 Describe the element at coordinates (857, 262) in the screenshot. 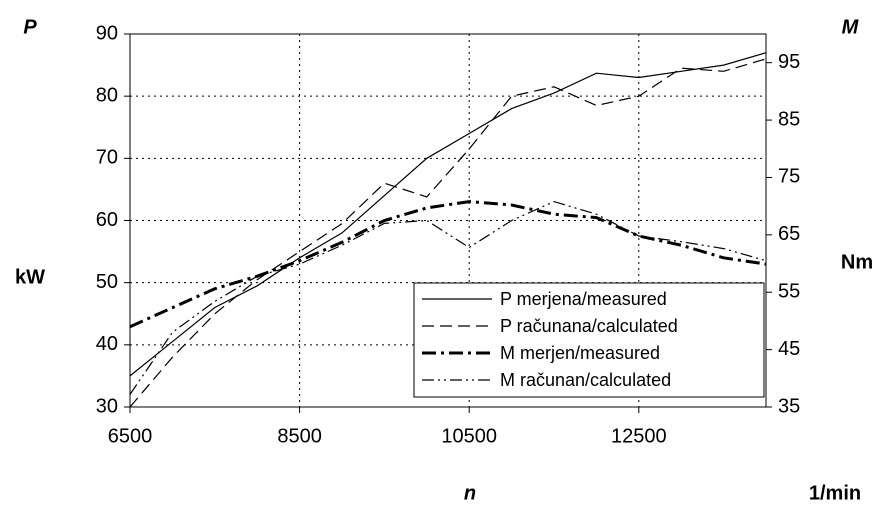

I see `y2-unit: Nm` at that location.